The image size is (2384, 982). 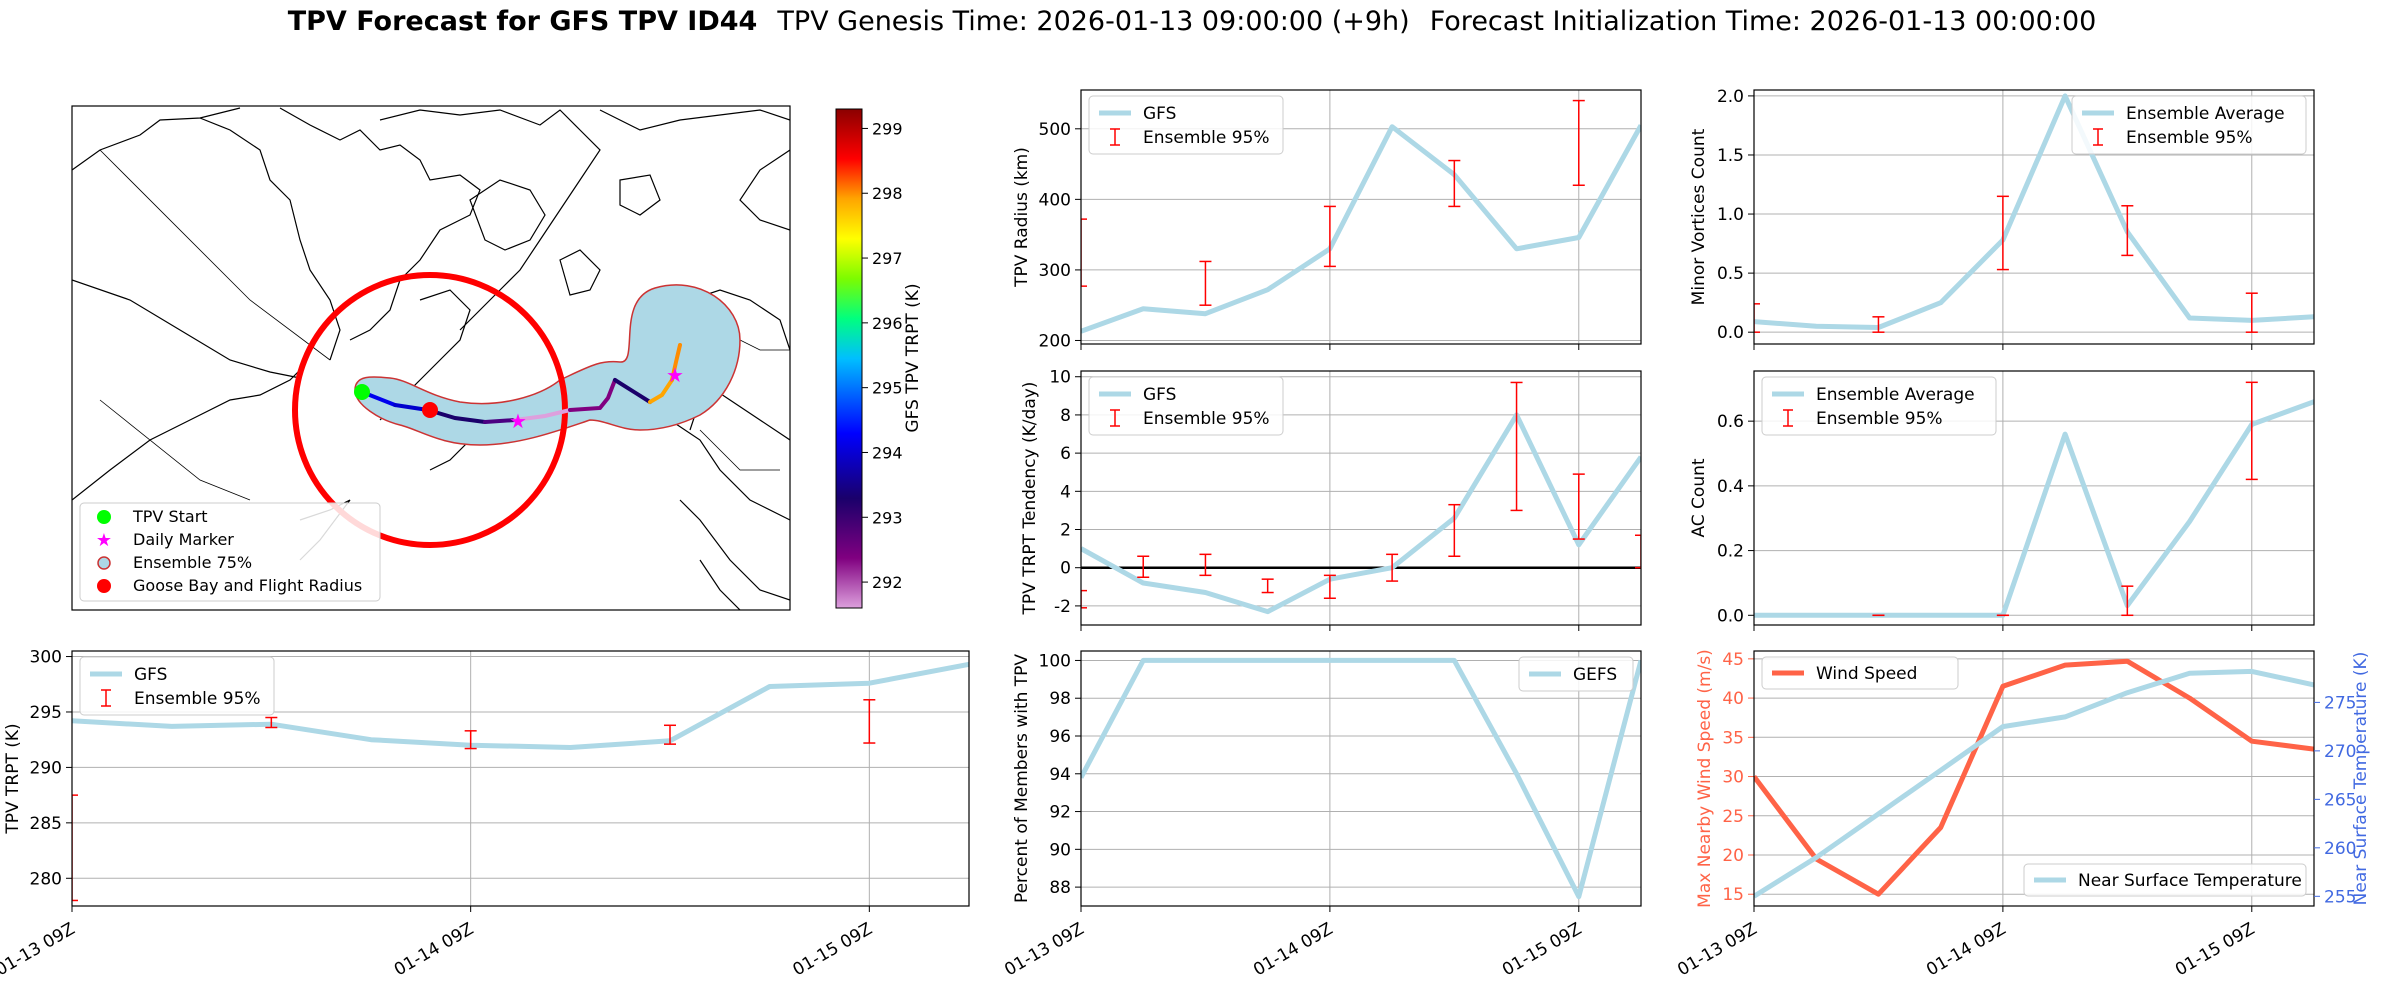 I want to click on wind-ytick-label: 20, so click(x=1733, y=856).